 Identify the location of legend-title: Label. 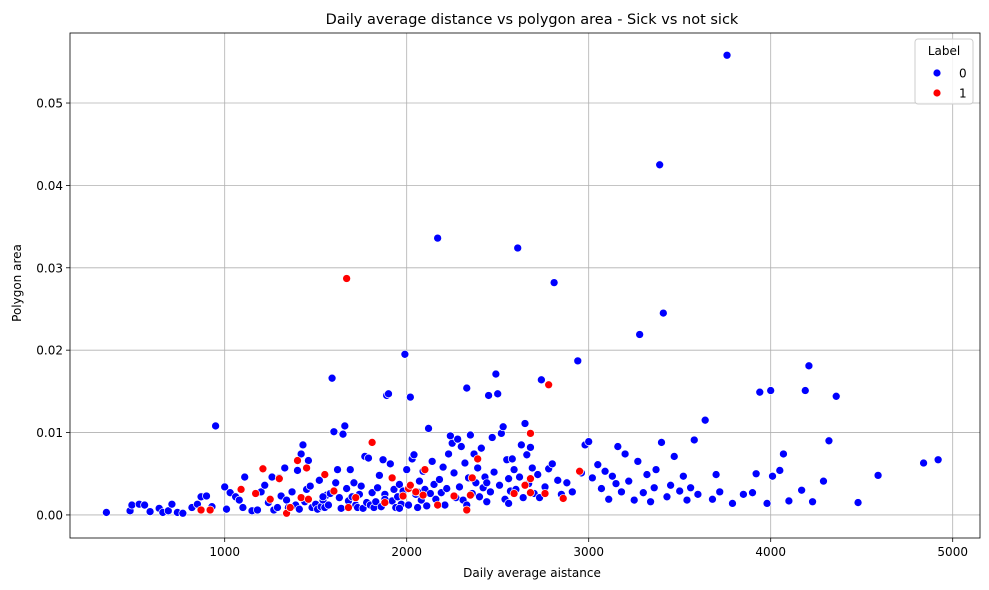
(944, 51).